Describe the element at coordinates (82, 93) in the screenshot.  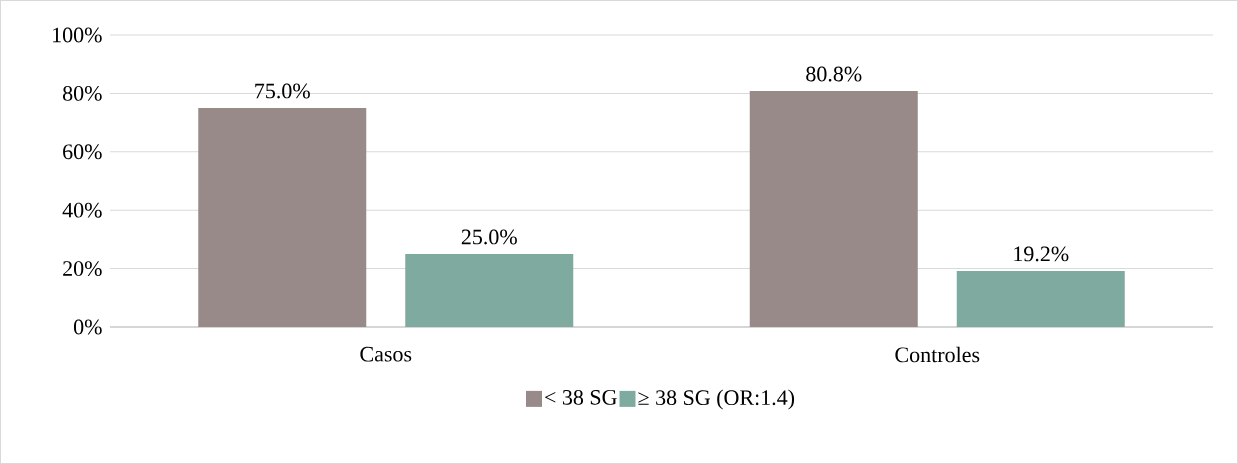
I see `y-tick-label: 80%` at that location.